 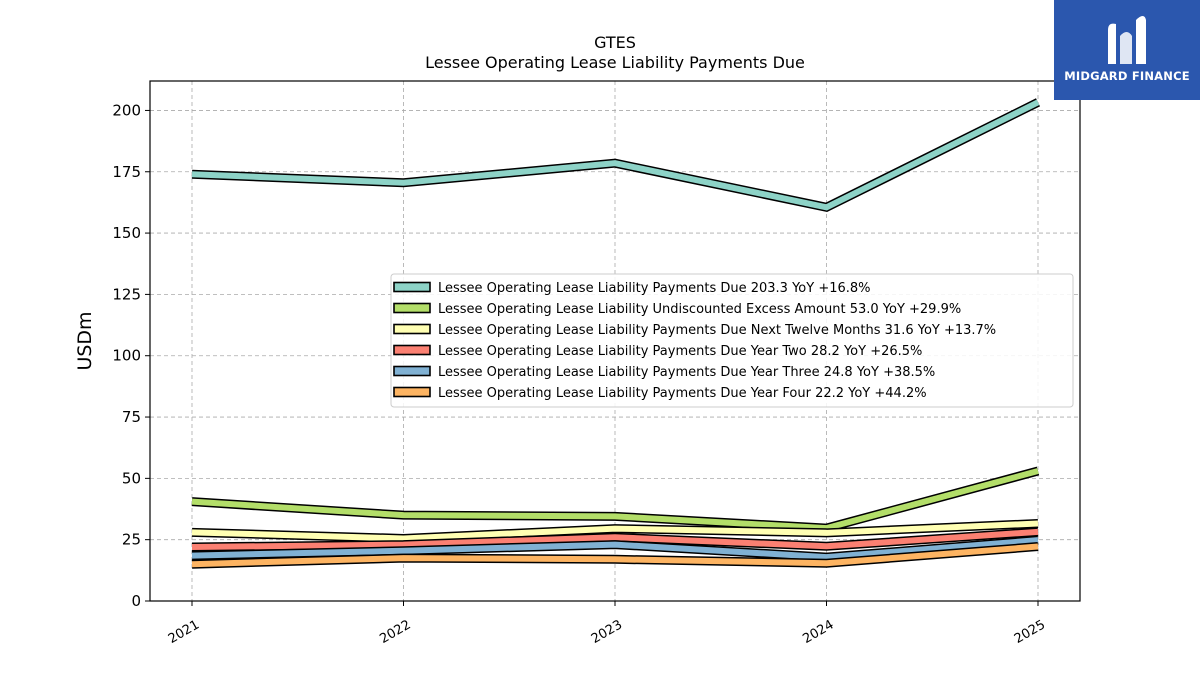 I want to click on x-tick-label: 2021, so click(x=184, y=632).